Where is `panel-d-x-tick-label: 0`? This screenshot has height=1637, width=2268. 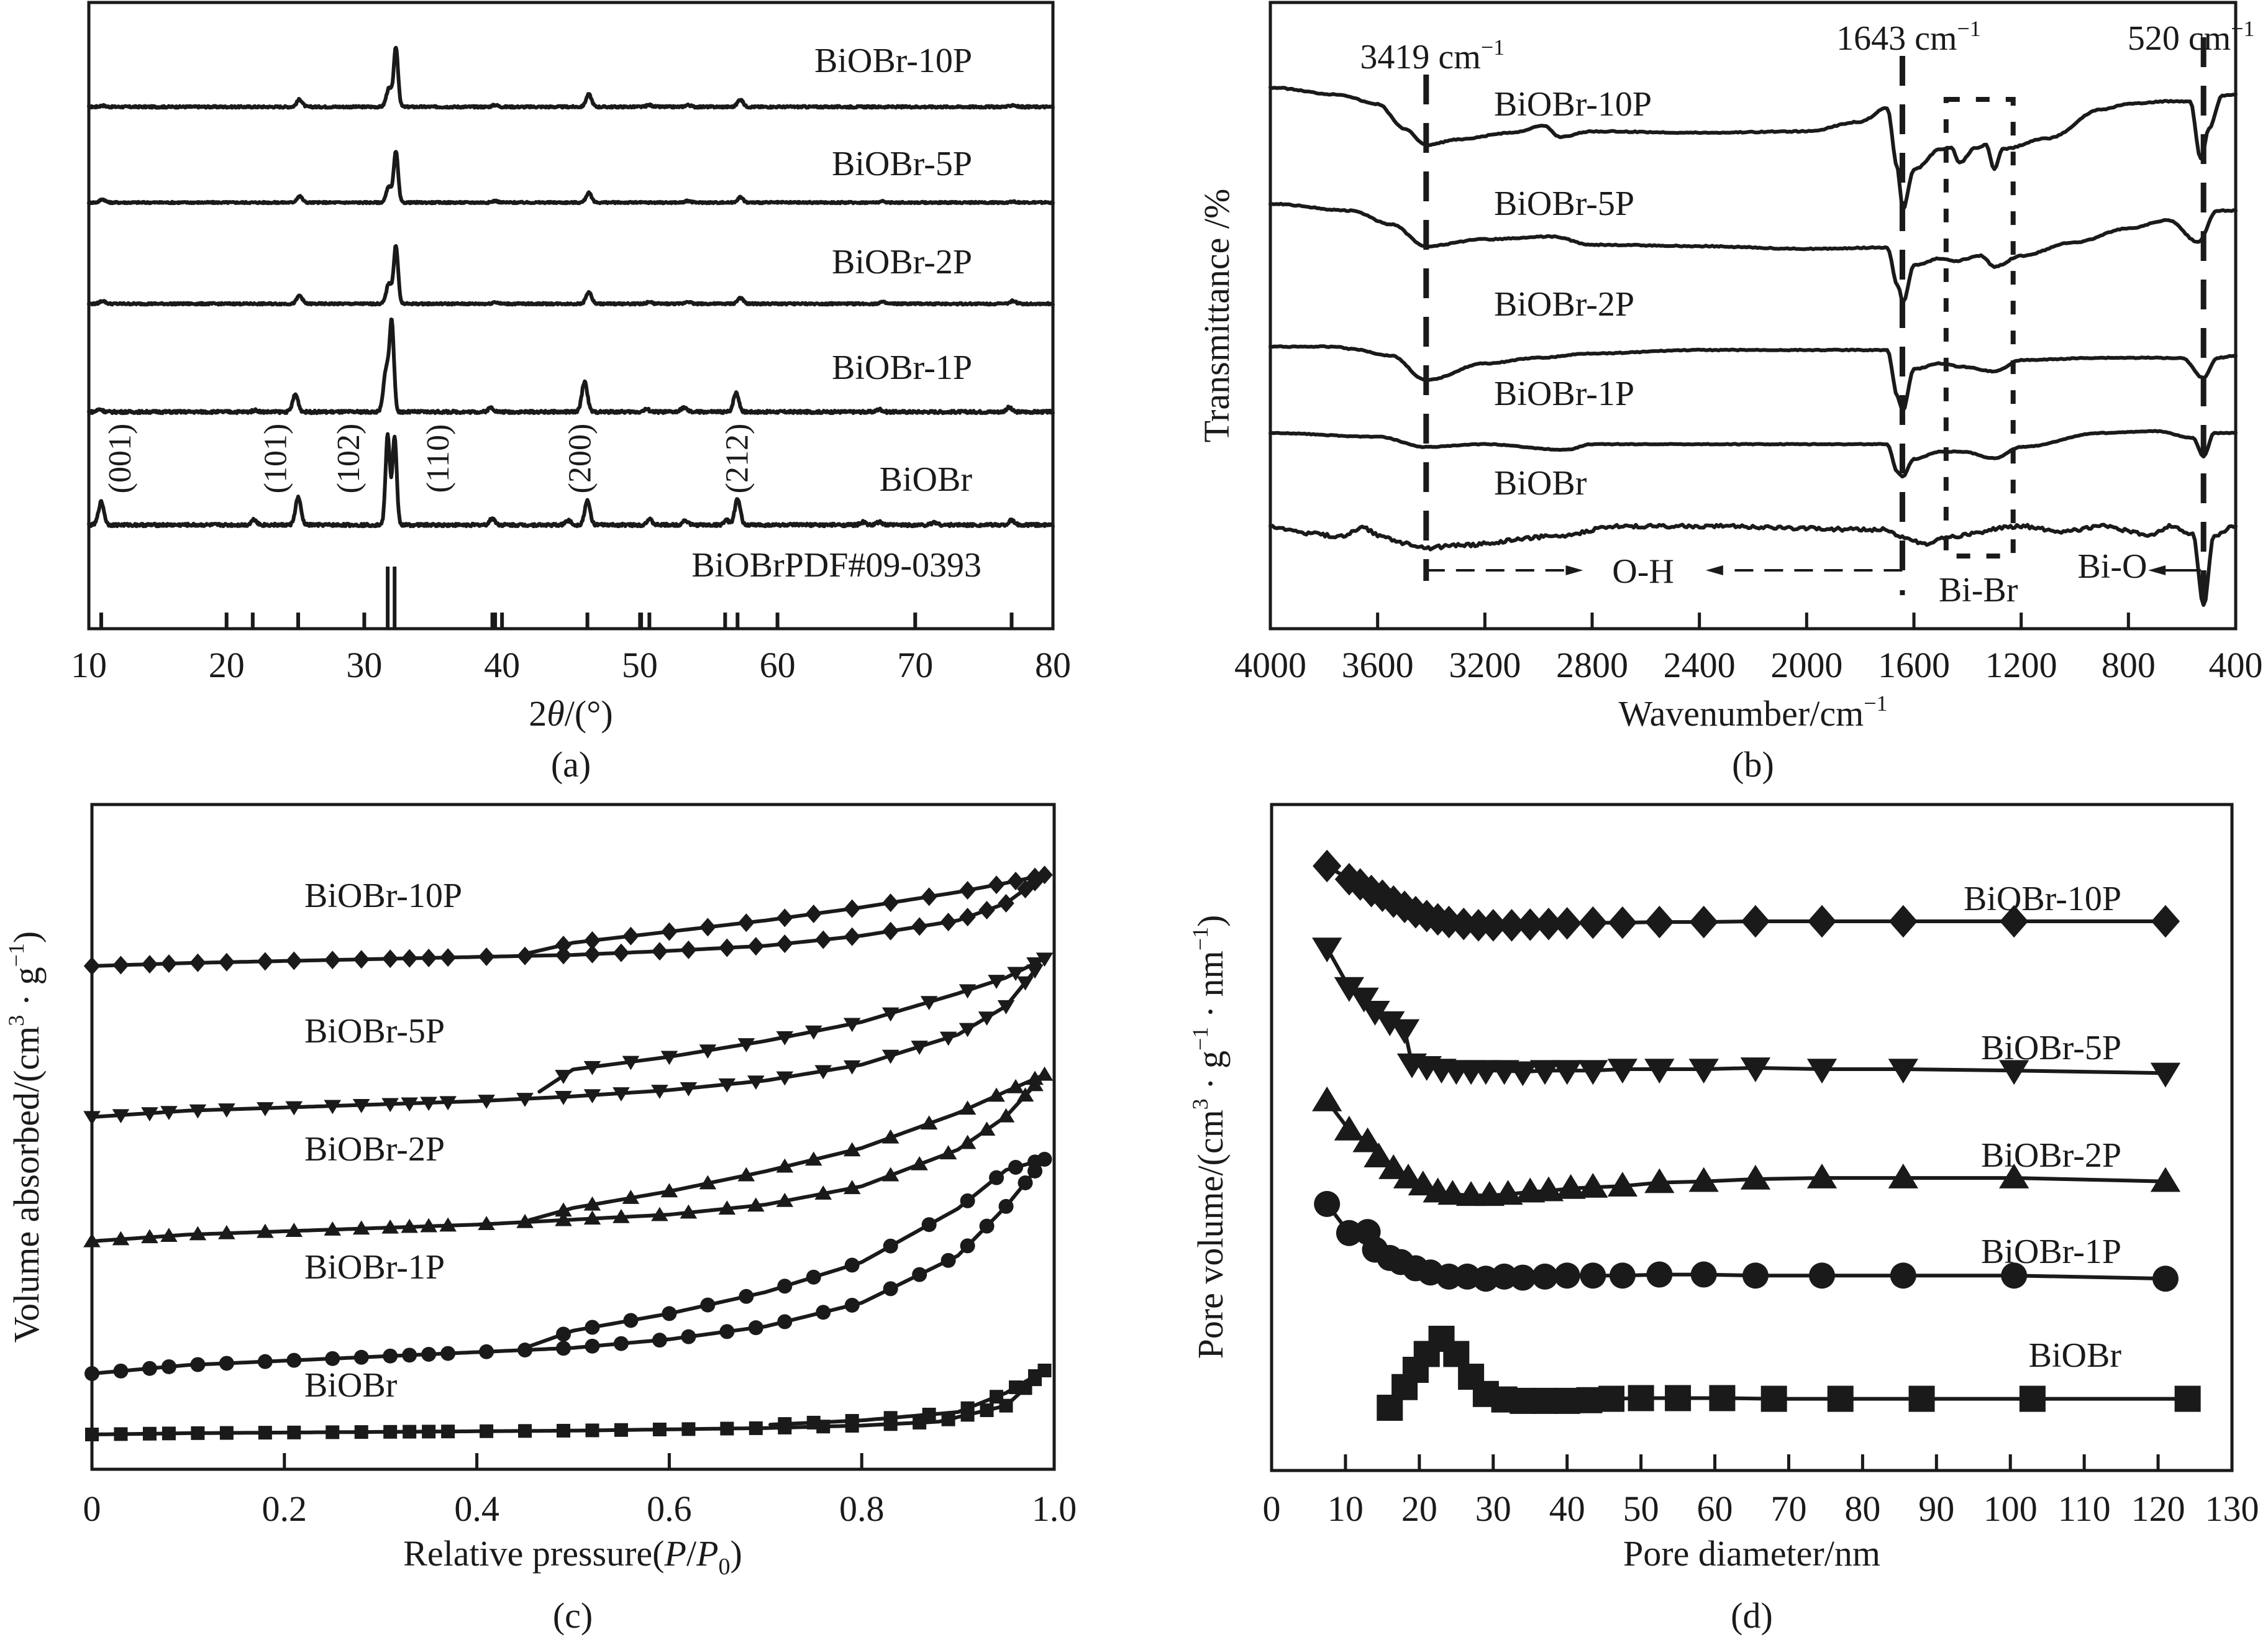
panel-d-x-tick-label: 0 is located at coordinates (1272, 1509).